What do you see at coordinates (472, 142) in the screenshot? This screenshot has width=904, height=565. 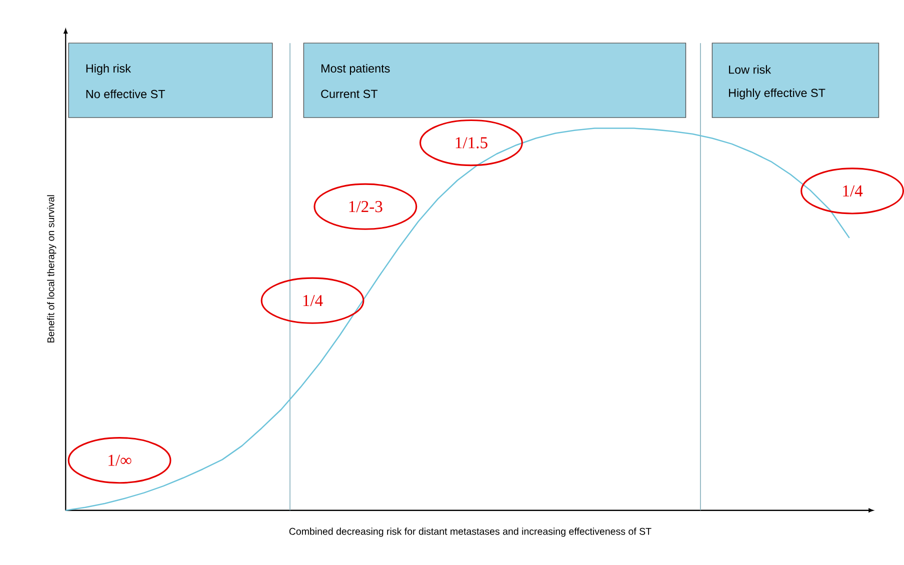 I see `annotation: 1/1.5` at bounding box center [472, 142].